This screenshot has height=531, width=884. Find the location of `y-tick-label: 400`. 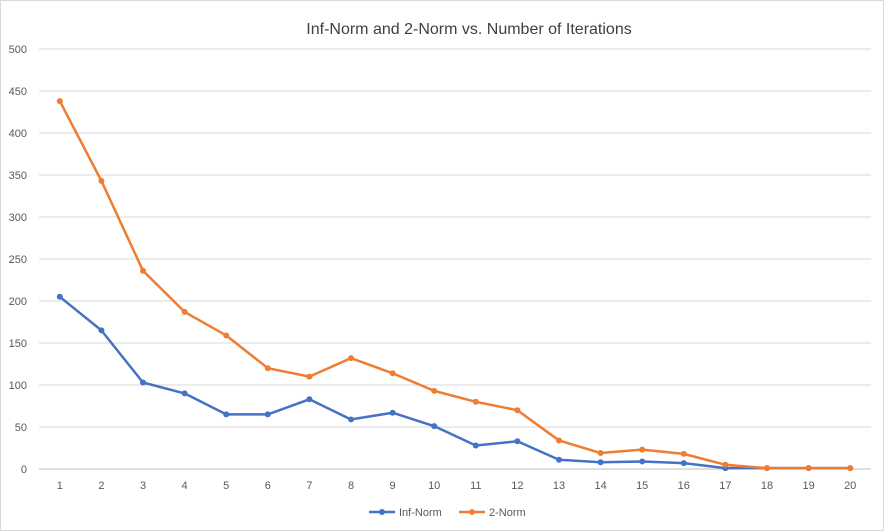

y-tick-label: 400 is located at coordinates (18, 134).